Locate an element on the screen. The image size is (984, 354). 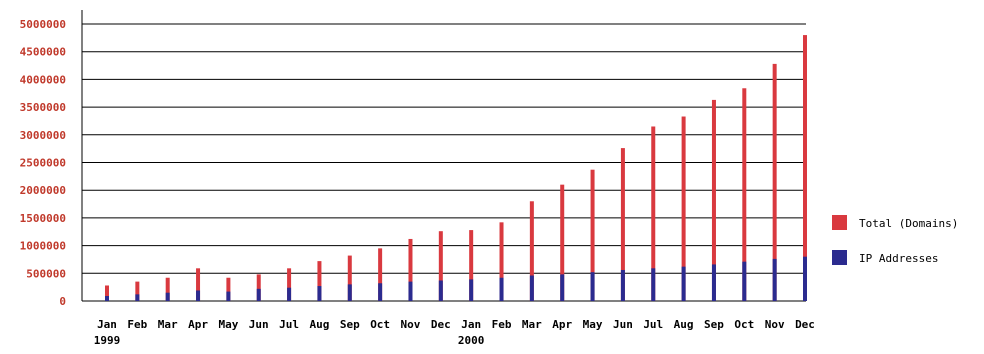
y-tick-label: 2000000 is located at coordinates (43, 190).